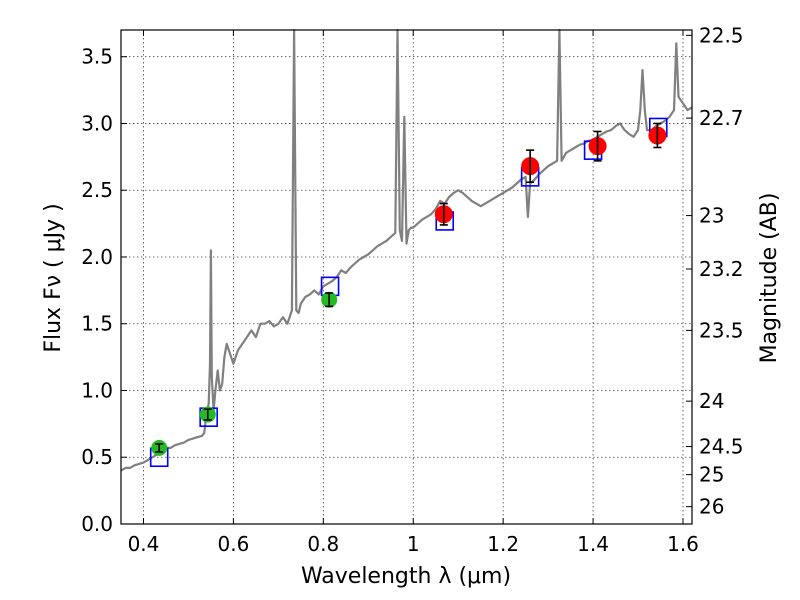  What do you see at coordinates (53, 277) in the screenshot?
I see `y-axis-label: Flux Fν ( μJy )` at bounding box center [53, 277].